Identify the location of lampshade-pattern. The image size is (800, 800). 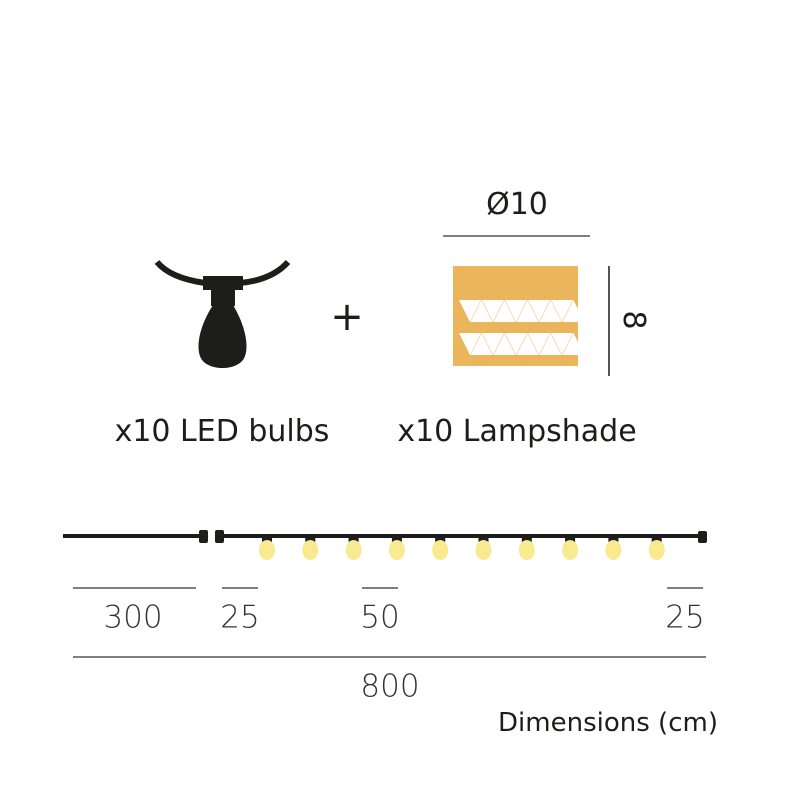
(522, 327).